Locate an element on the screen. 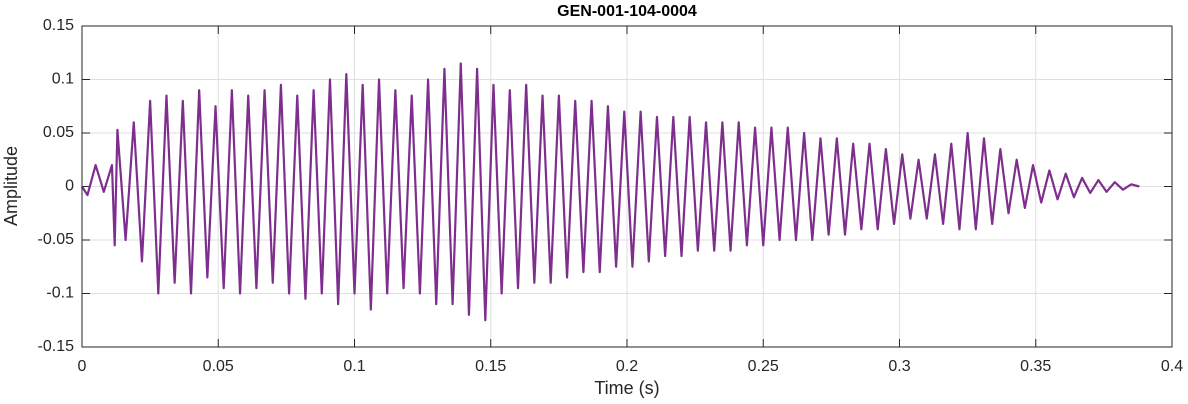  x-tick-label: 0 is located at coordinates (82, 366).